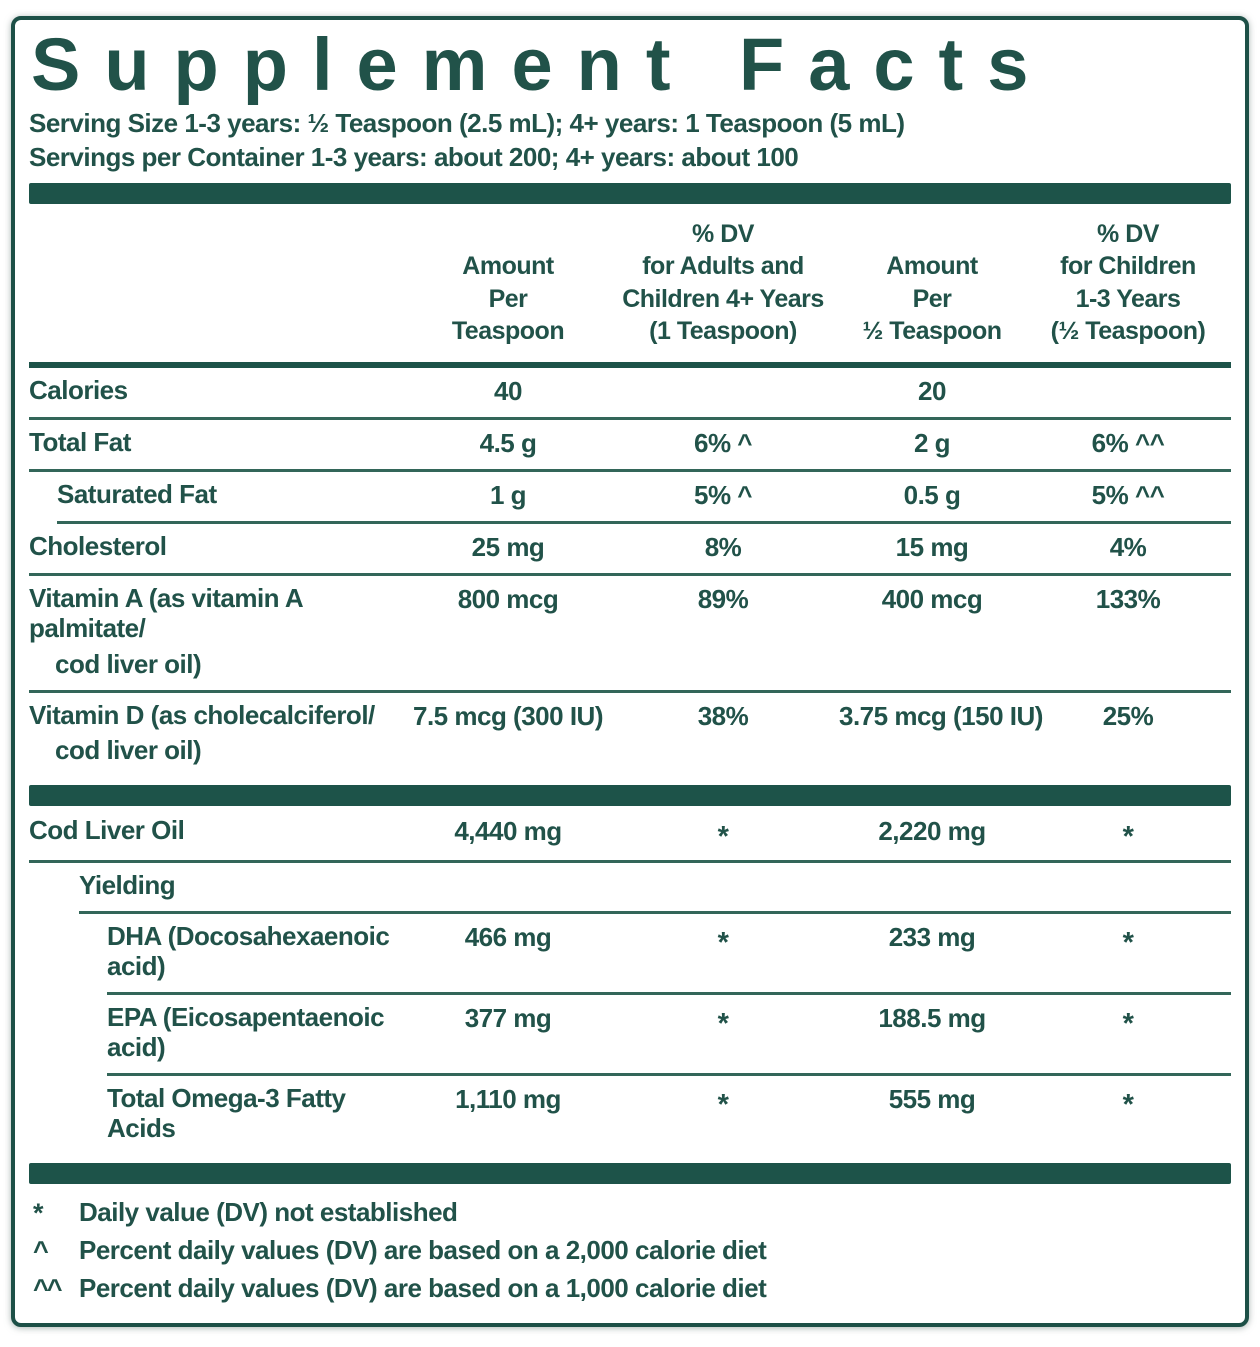 This screenshot has height=1347, width=1260. What do you see at coordinates (508, 442) in the screenshot?
I see `amount-per-teaspoon-value: 4.5 g` at bounding box center [508, 442].